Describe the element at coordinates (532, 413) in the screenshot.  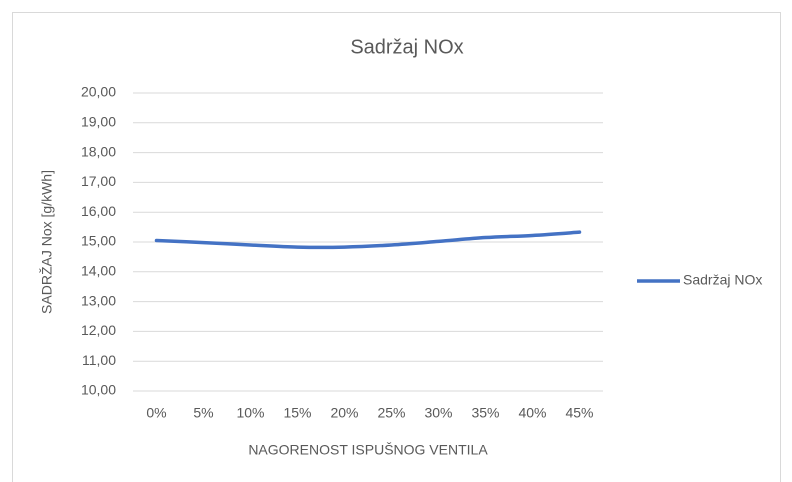
I see `x-tick-label: 40%` at that location.